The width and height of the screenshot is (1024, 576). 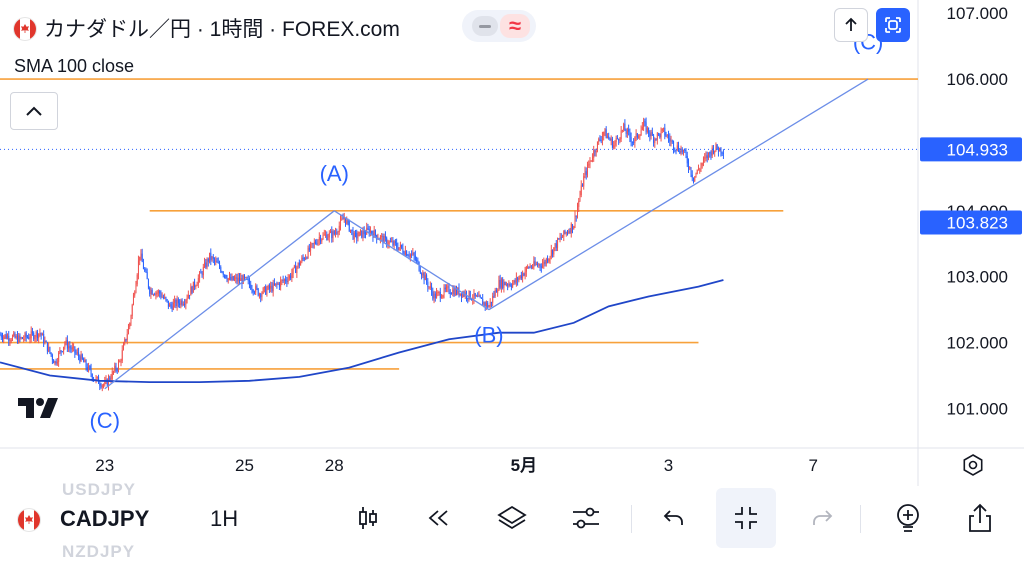 I want to click on wave-icon: ≈, so click(x=515, y=26).